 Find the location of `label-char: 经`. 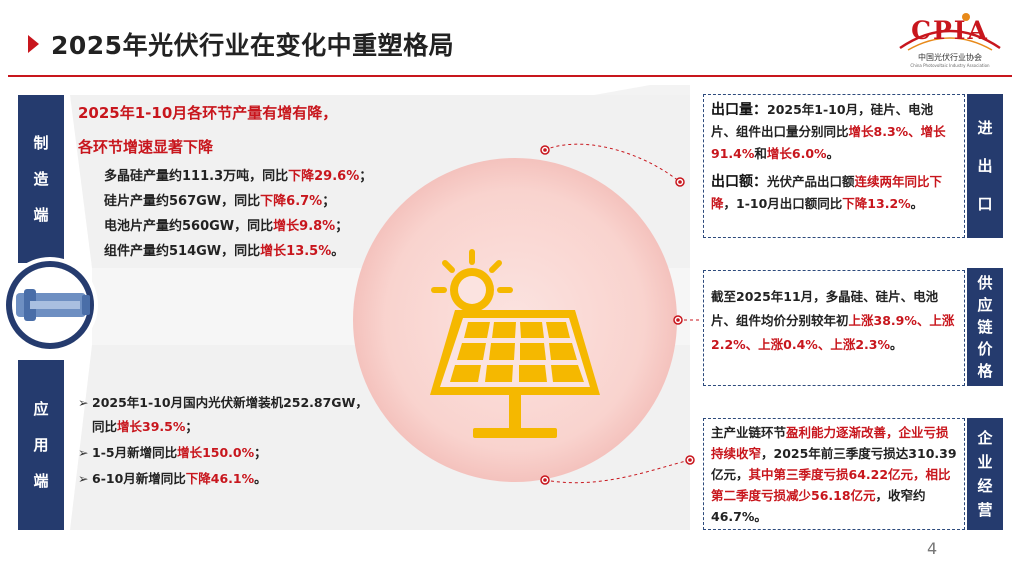

label-char: 经 is located at coordinates (985, 486).